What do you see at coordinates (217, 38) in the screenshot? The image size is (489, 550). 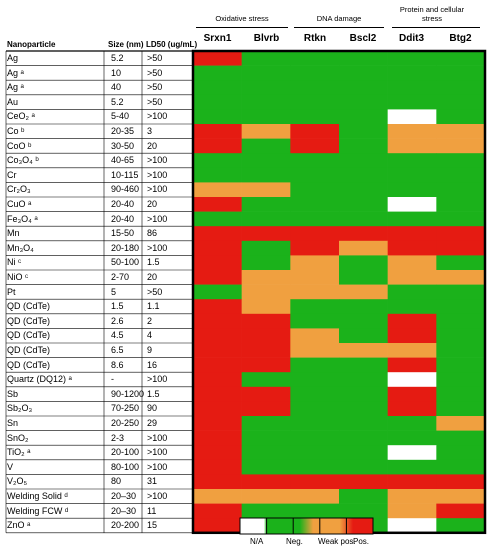 I see `column-label-srxn1: Srxn1` at bounding box center [217, 38].